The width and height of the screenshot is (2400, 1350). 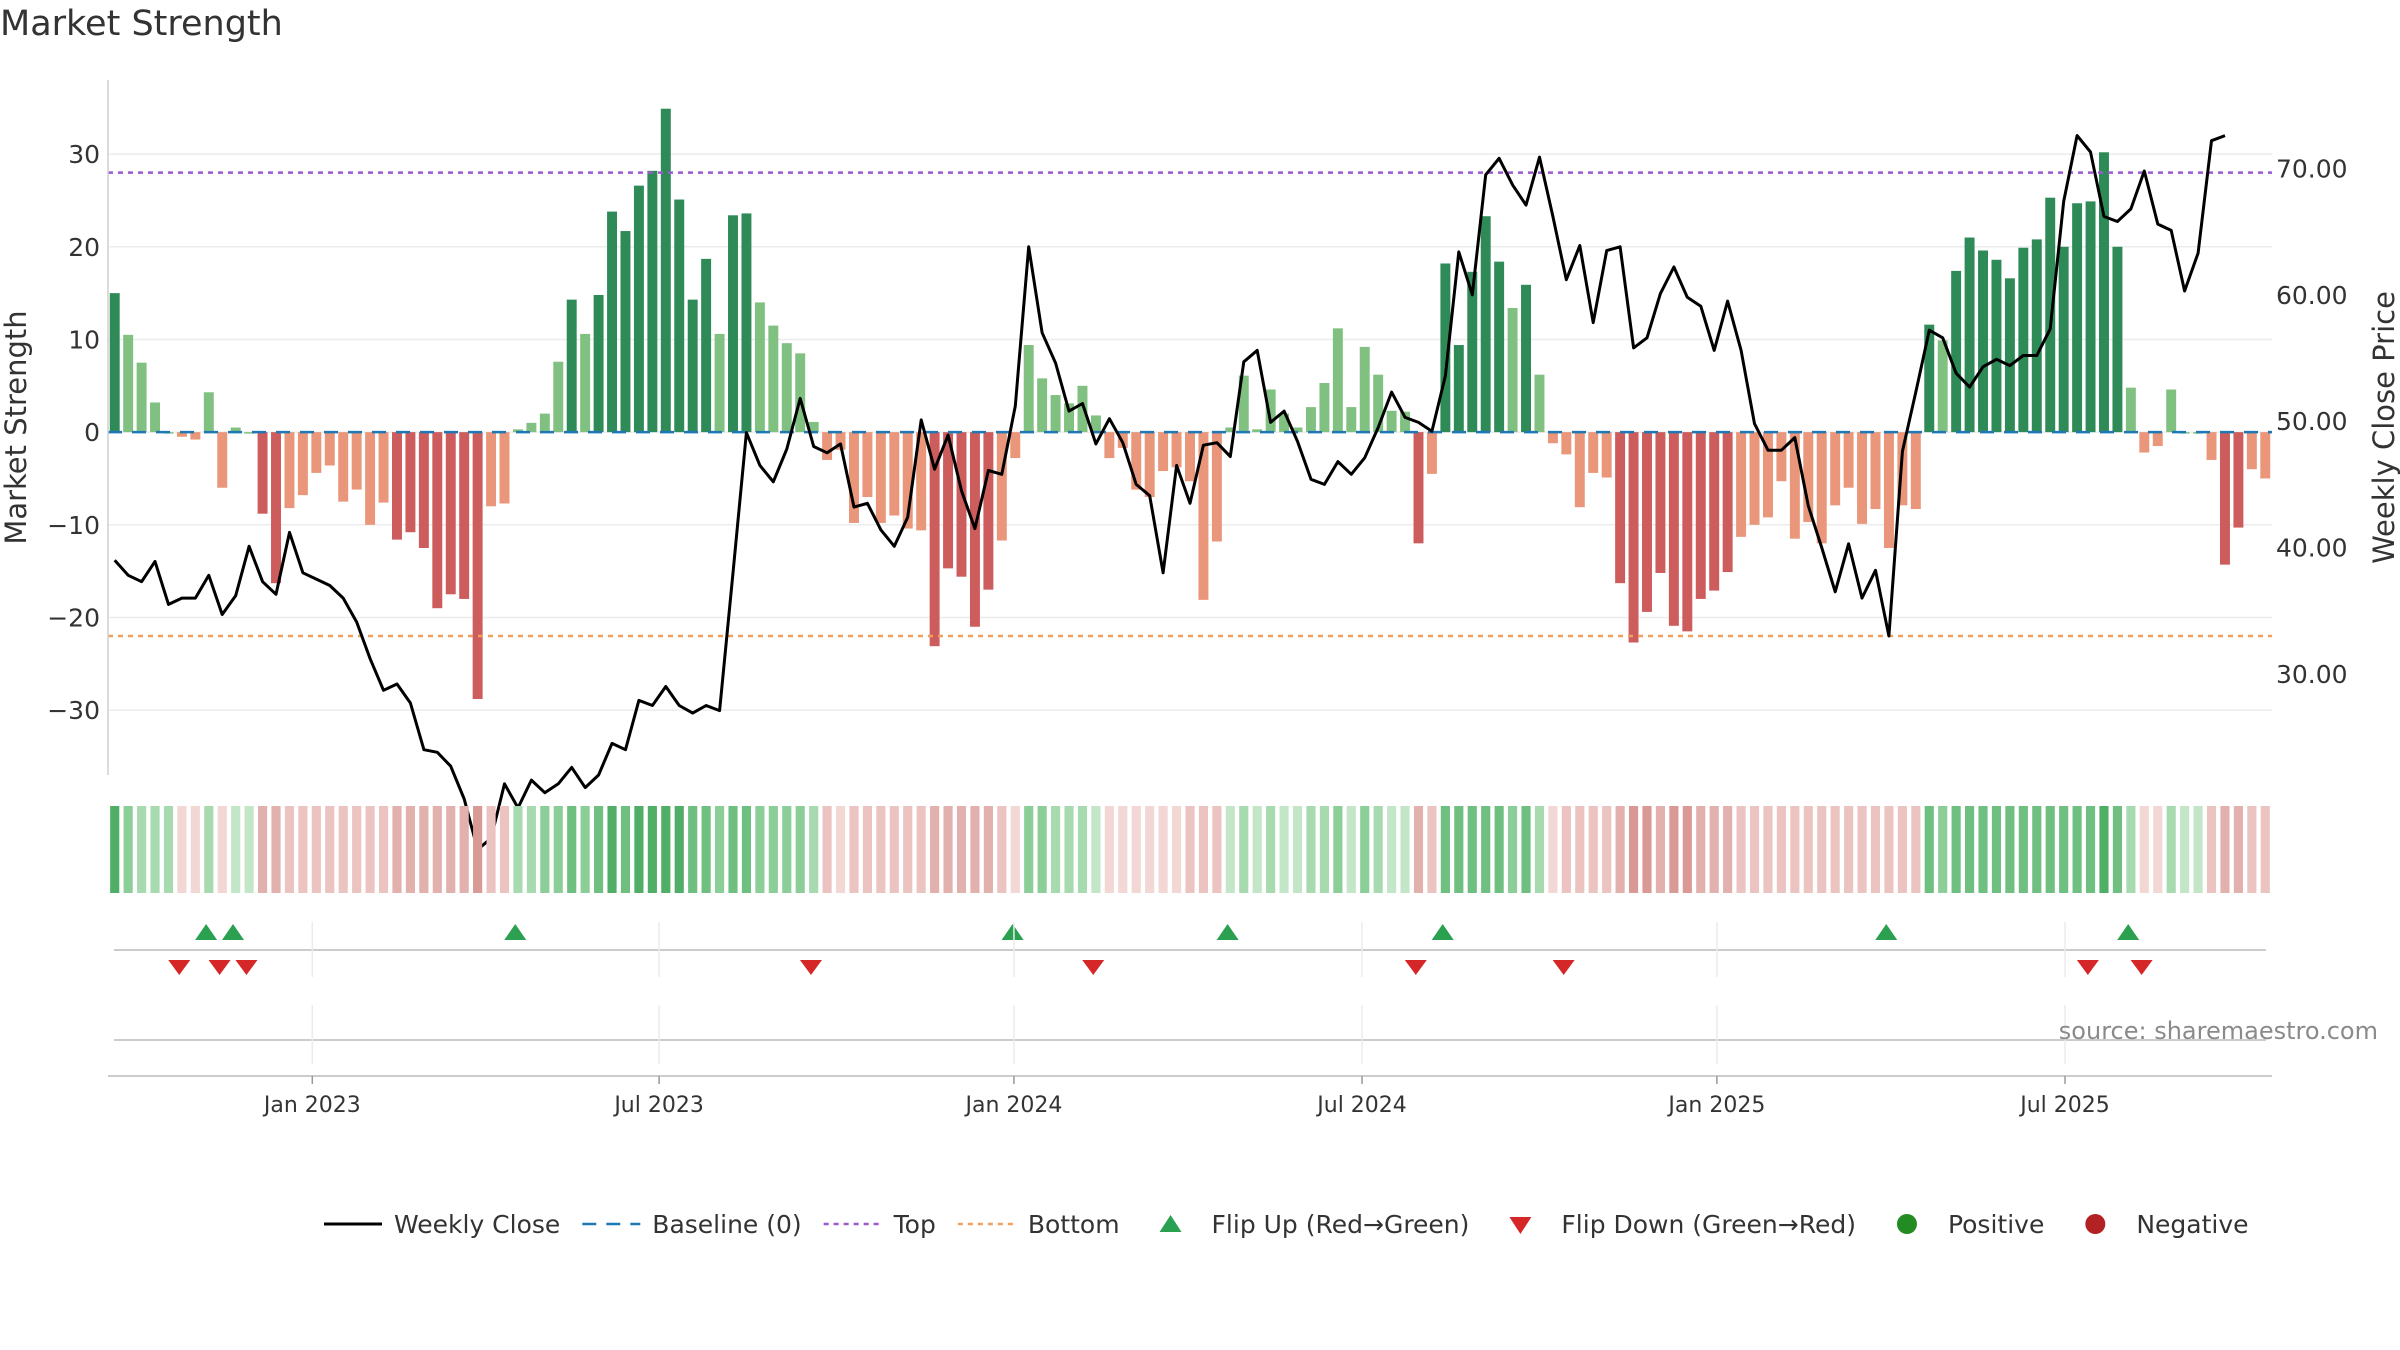 I want to click on y2-tick-label: 60.00, so click(x=2312, y=295).